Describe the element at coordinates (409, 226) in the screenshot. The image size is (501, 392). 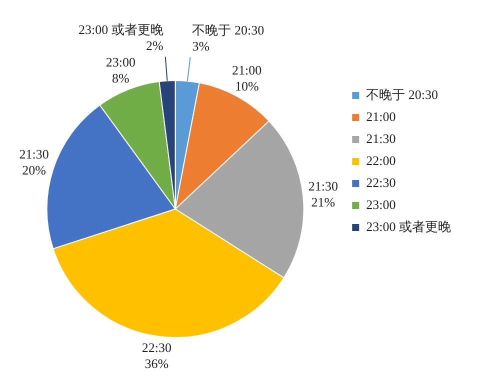
I see `legend-label: 23:00 或者更晚` at that location.